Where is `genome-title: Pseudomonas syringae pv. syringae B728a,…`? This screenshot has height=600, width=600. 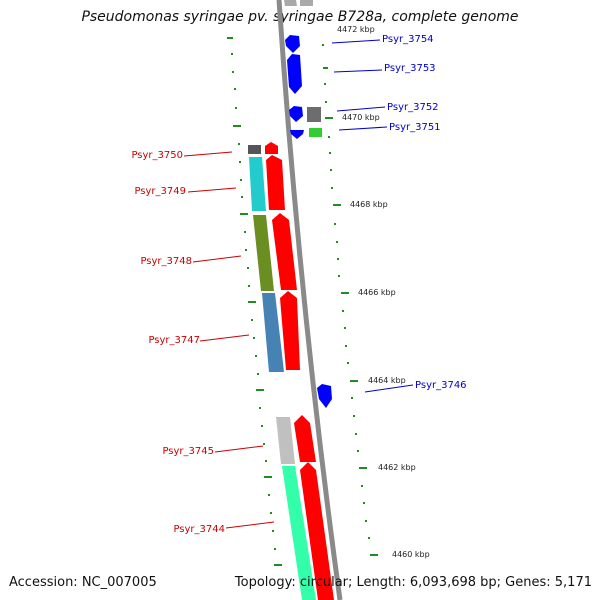
genome-title: Pseudomonas syringae pv. syringae B728a,… is located at coordinates (300, 17).